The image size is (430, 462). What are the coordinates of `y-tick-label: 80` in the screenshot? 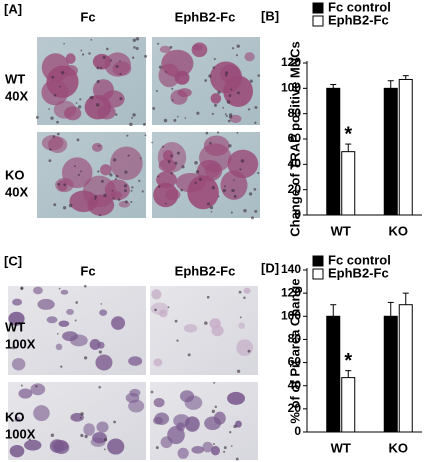 It's located at (295, 339).